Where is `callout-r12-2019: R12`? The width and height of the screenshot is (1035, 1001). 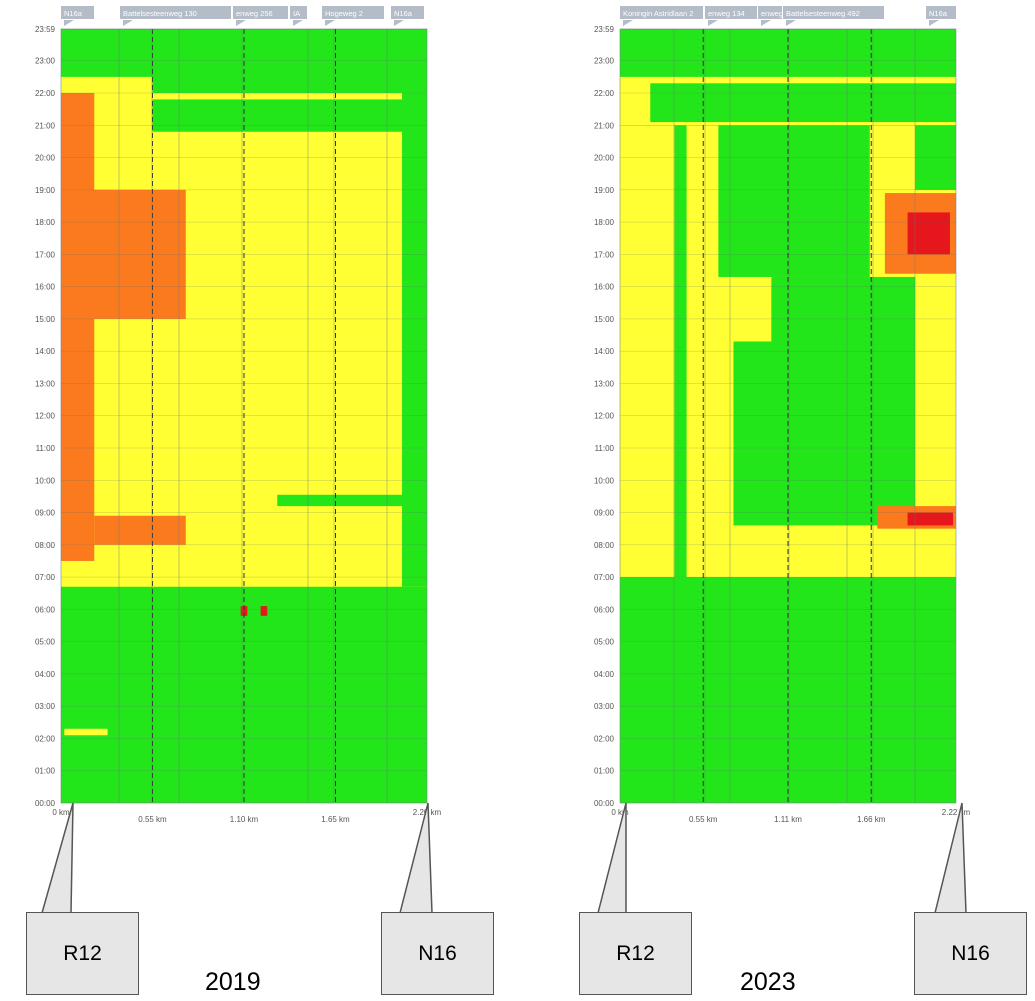 callout-r12-2019: R12 is located at coordinates (82, 953).